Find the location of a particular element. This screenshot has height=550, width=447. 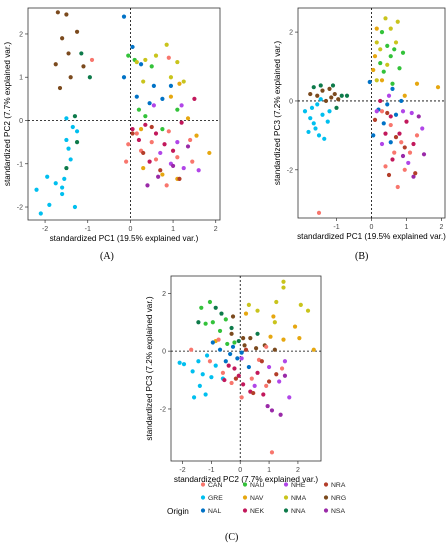

x-axis-label: standardized PC1 (19.5% explained var.) is located at coordinates (371, 236).